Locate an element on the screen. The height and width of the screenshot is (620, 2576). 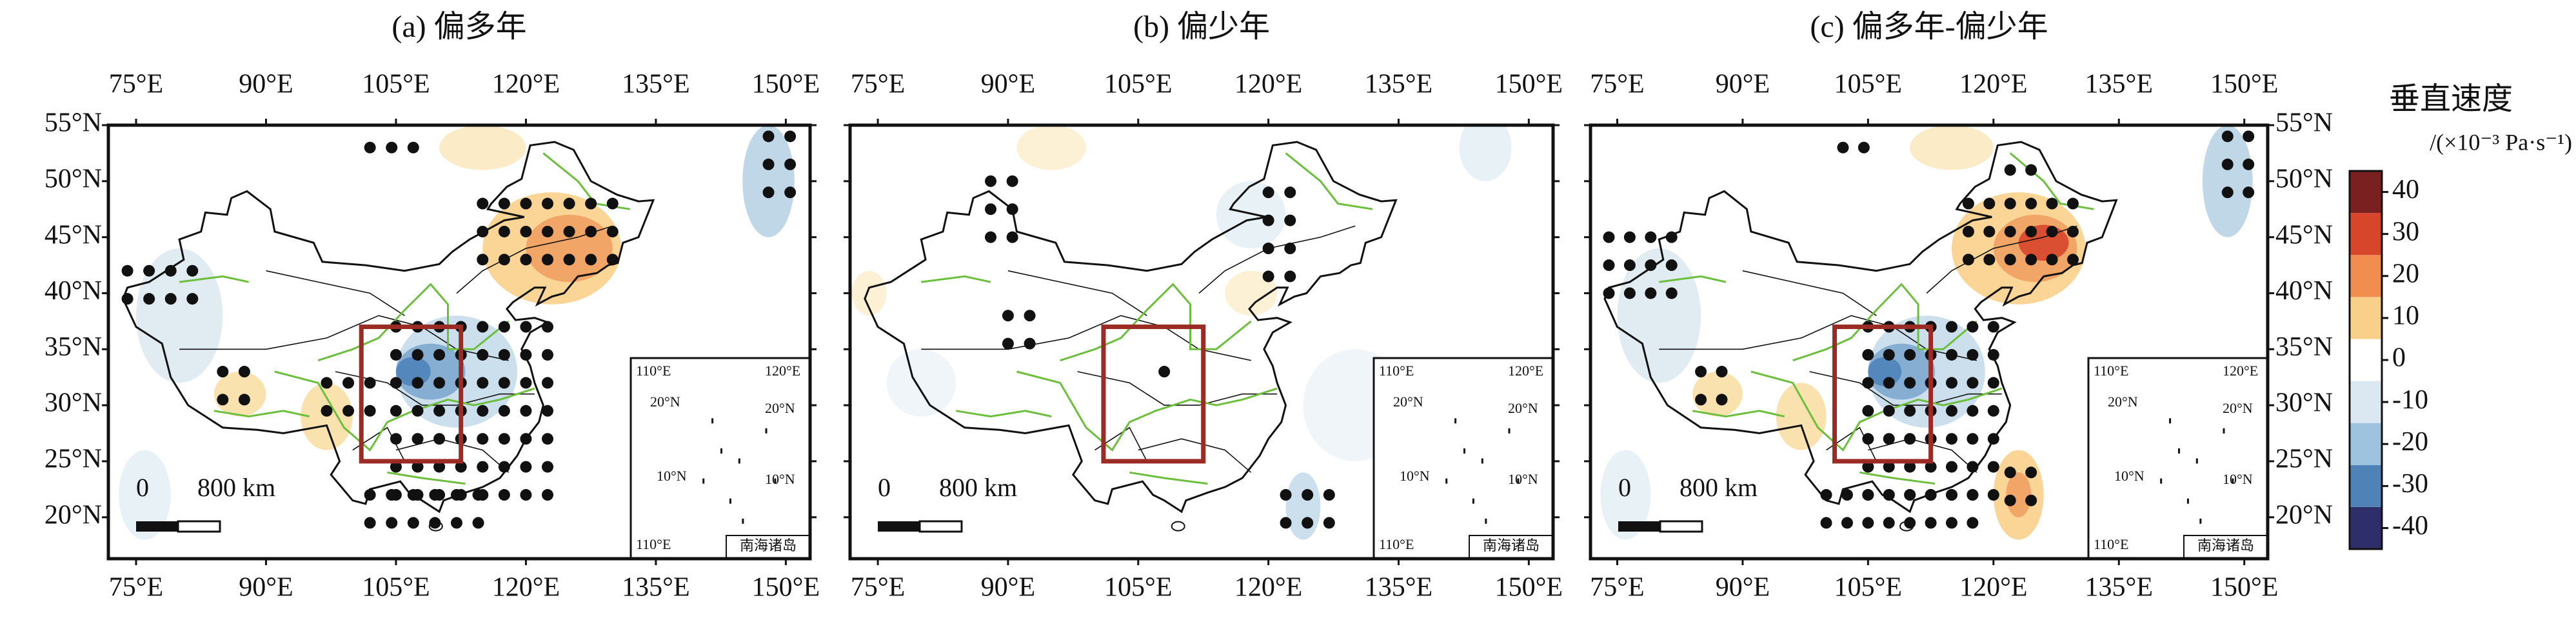
inset-label: 10°N is located at coordinates (1523, 479).